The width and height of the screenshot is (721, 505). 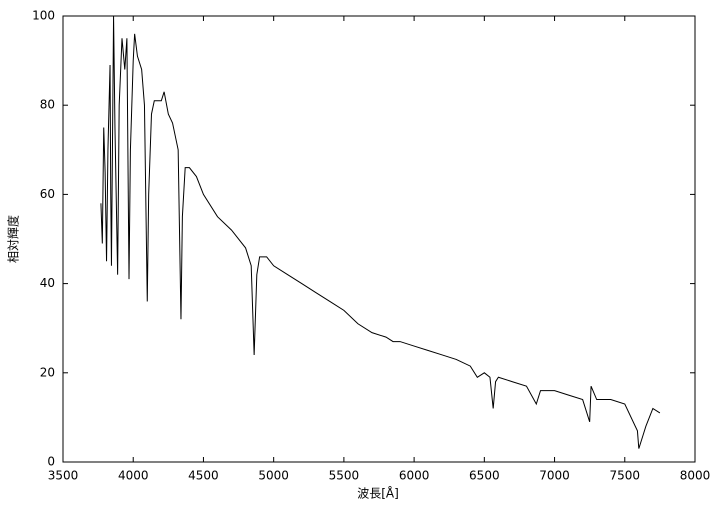 What do you see at coordinates (344, 476) in the screenshot?
I see `x-tick-label: 5500` at bounding box center [344, 476].